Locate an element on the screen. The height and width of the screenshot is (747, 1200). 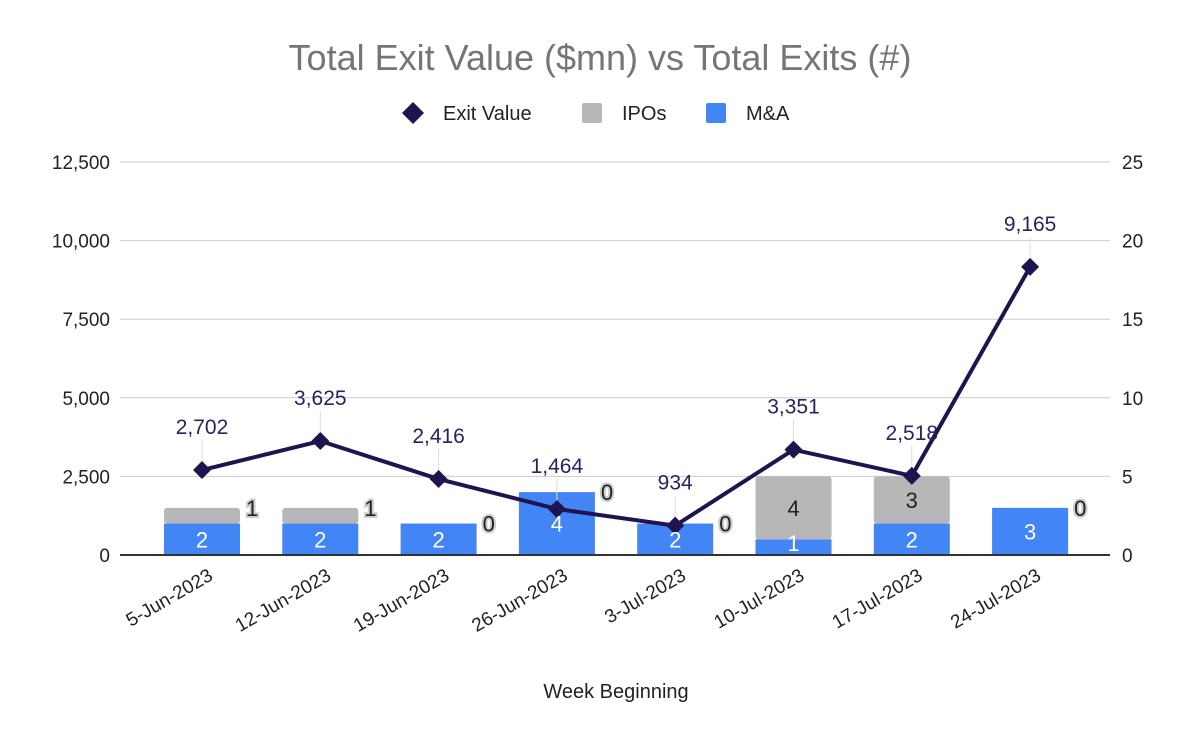
right-axis-tick-label: 0 is located at coordinates (1127, 556).